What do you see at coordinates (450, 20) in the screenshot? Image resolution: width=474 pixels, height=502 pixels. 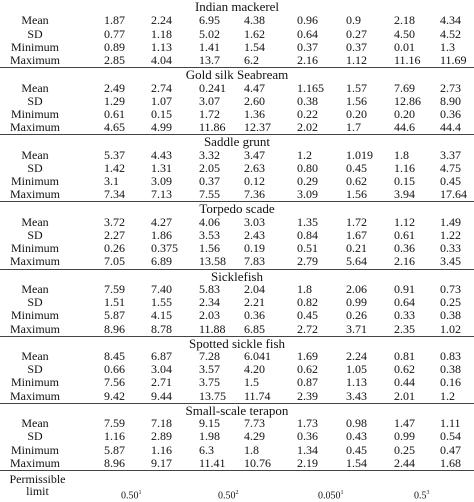 I see `table-cell: 4.34` at bounding box center [450, 20].